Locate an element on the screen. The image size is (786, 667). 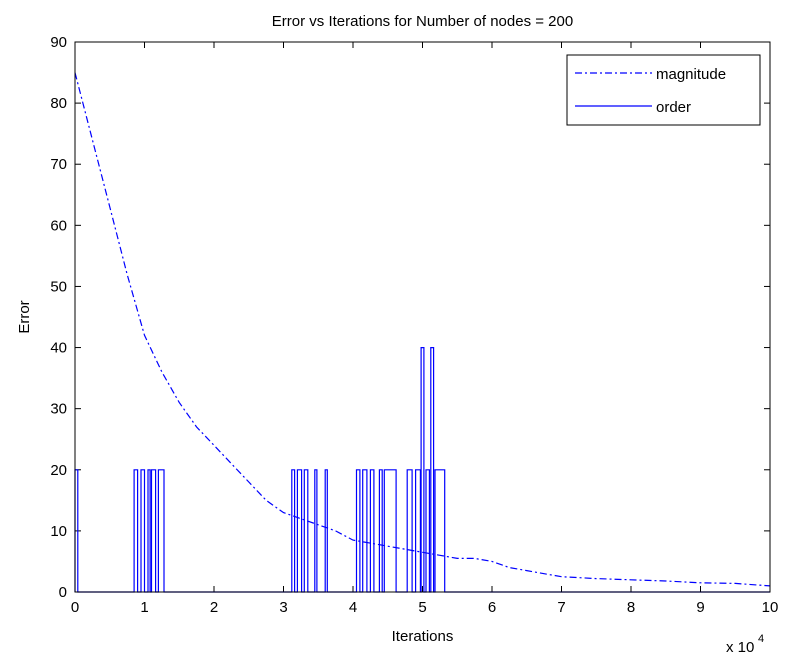
x-tick-label: 8 is located at coordinates (631, 607).